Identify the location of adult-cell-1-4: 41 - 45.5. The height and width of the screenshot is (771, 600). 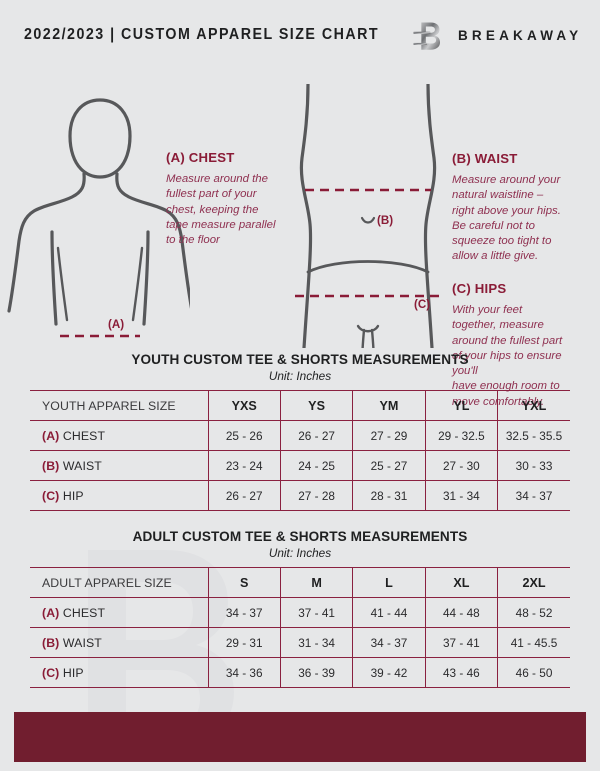
(533, 642).